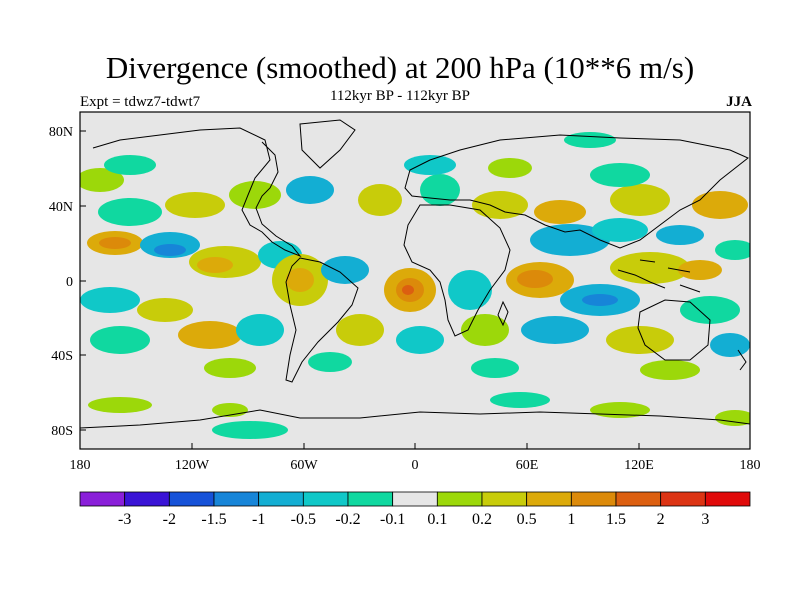 The height and width of the screenshot is (600, 800). I want to click on colorbar-label: -1.5, so click(213, 519).